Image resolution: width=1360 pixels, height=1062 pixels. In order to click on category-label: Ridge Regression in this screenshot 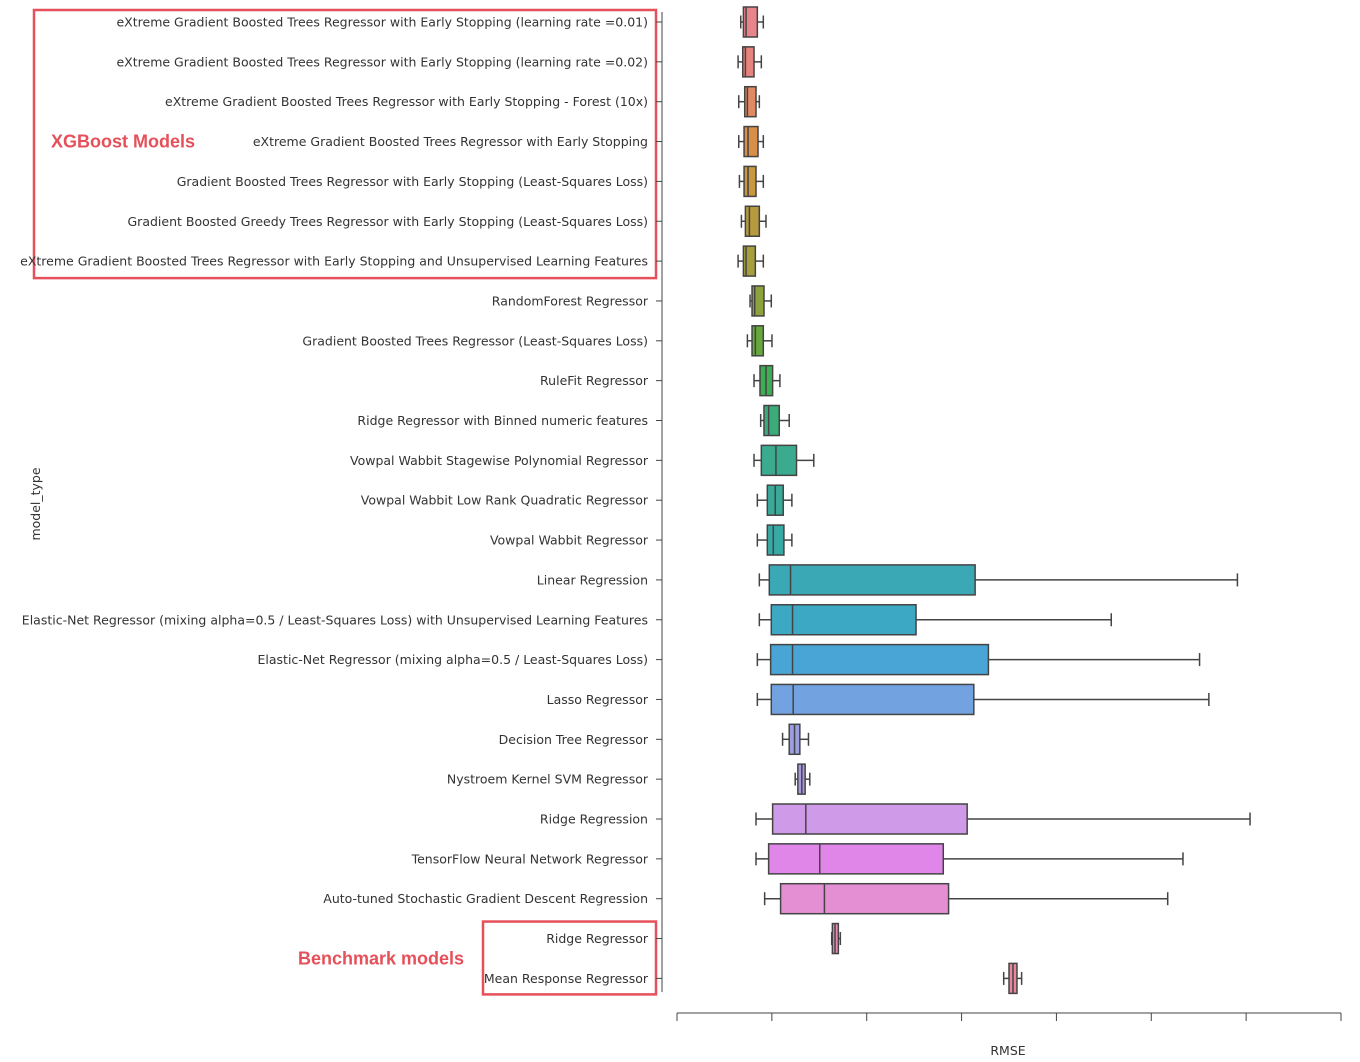, I will do `click(594, 819)`.